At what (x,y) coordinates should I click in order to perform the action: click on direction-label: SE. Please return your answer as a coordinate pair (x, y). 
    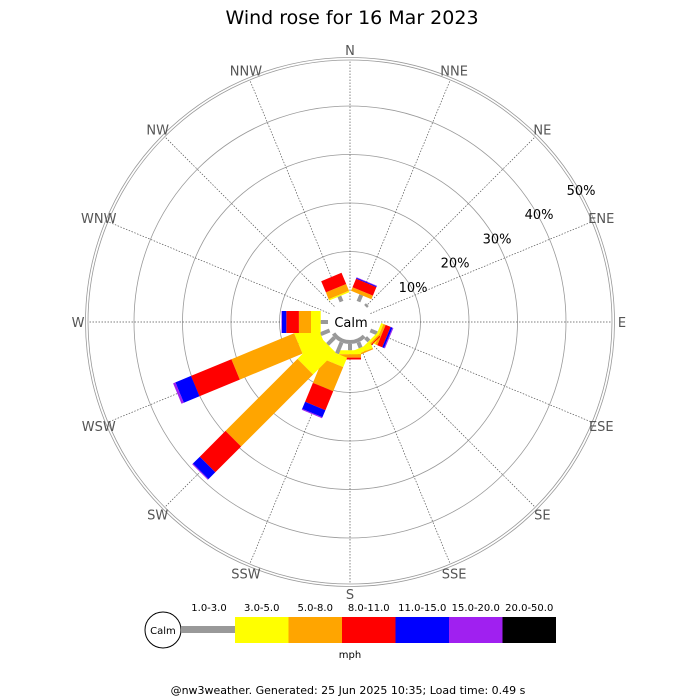
    Looking at the image, I should click on (542, 515).